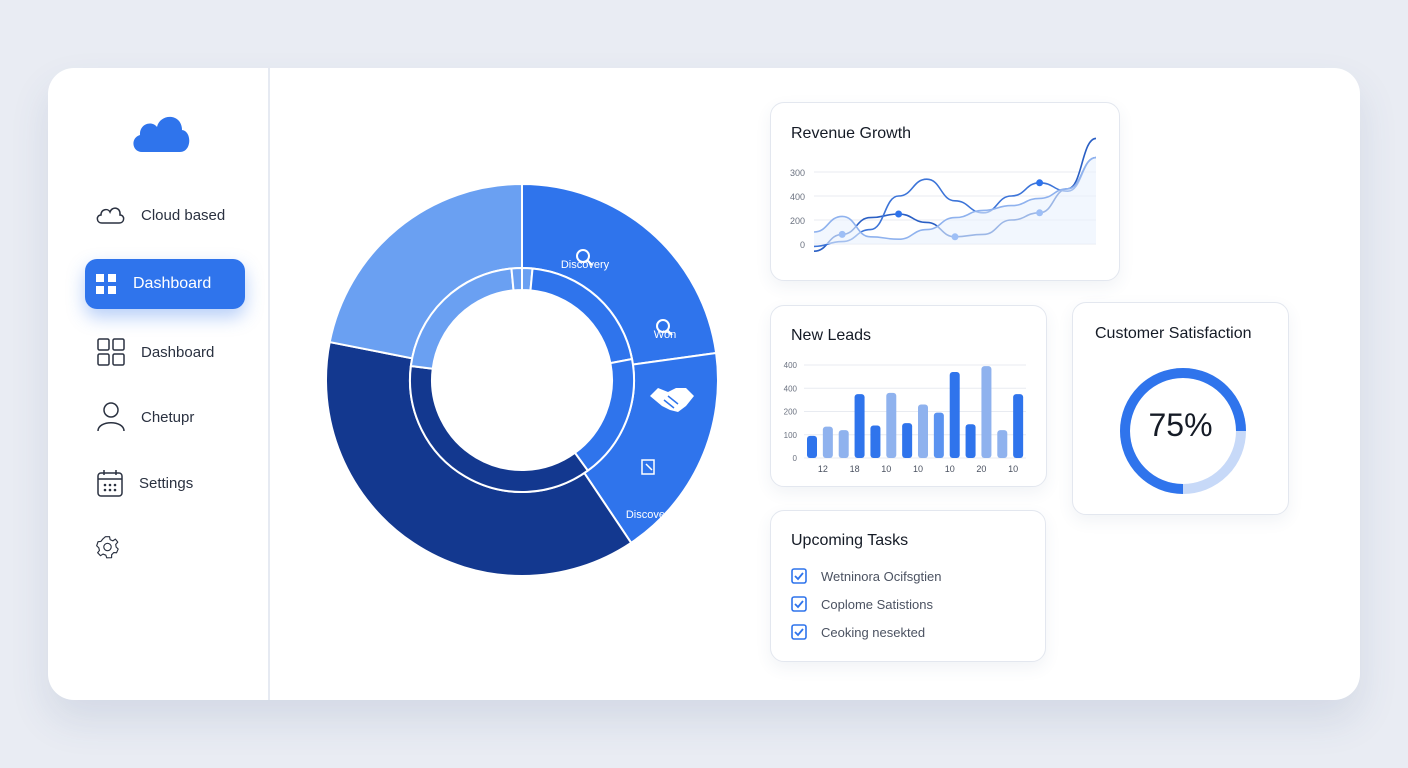 The height and width of the screenshot is (768, 1408). What do you see at coordinates (981, 469) in the screenshot?
I see `x-tick-label: 20` at bounding box center [981, 469].